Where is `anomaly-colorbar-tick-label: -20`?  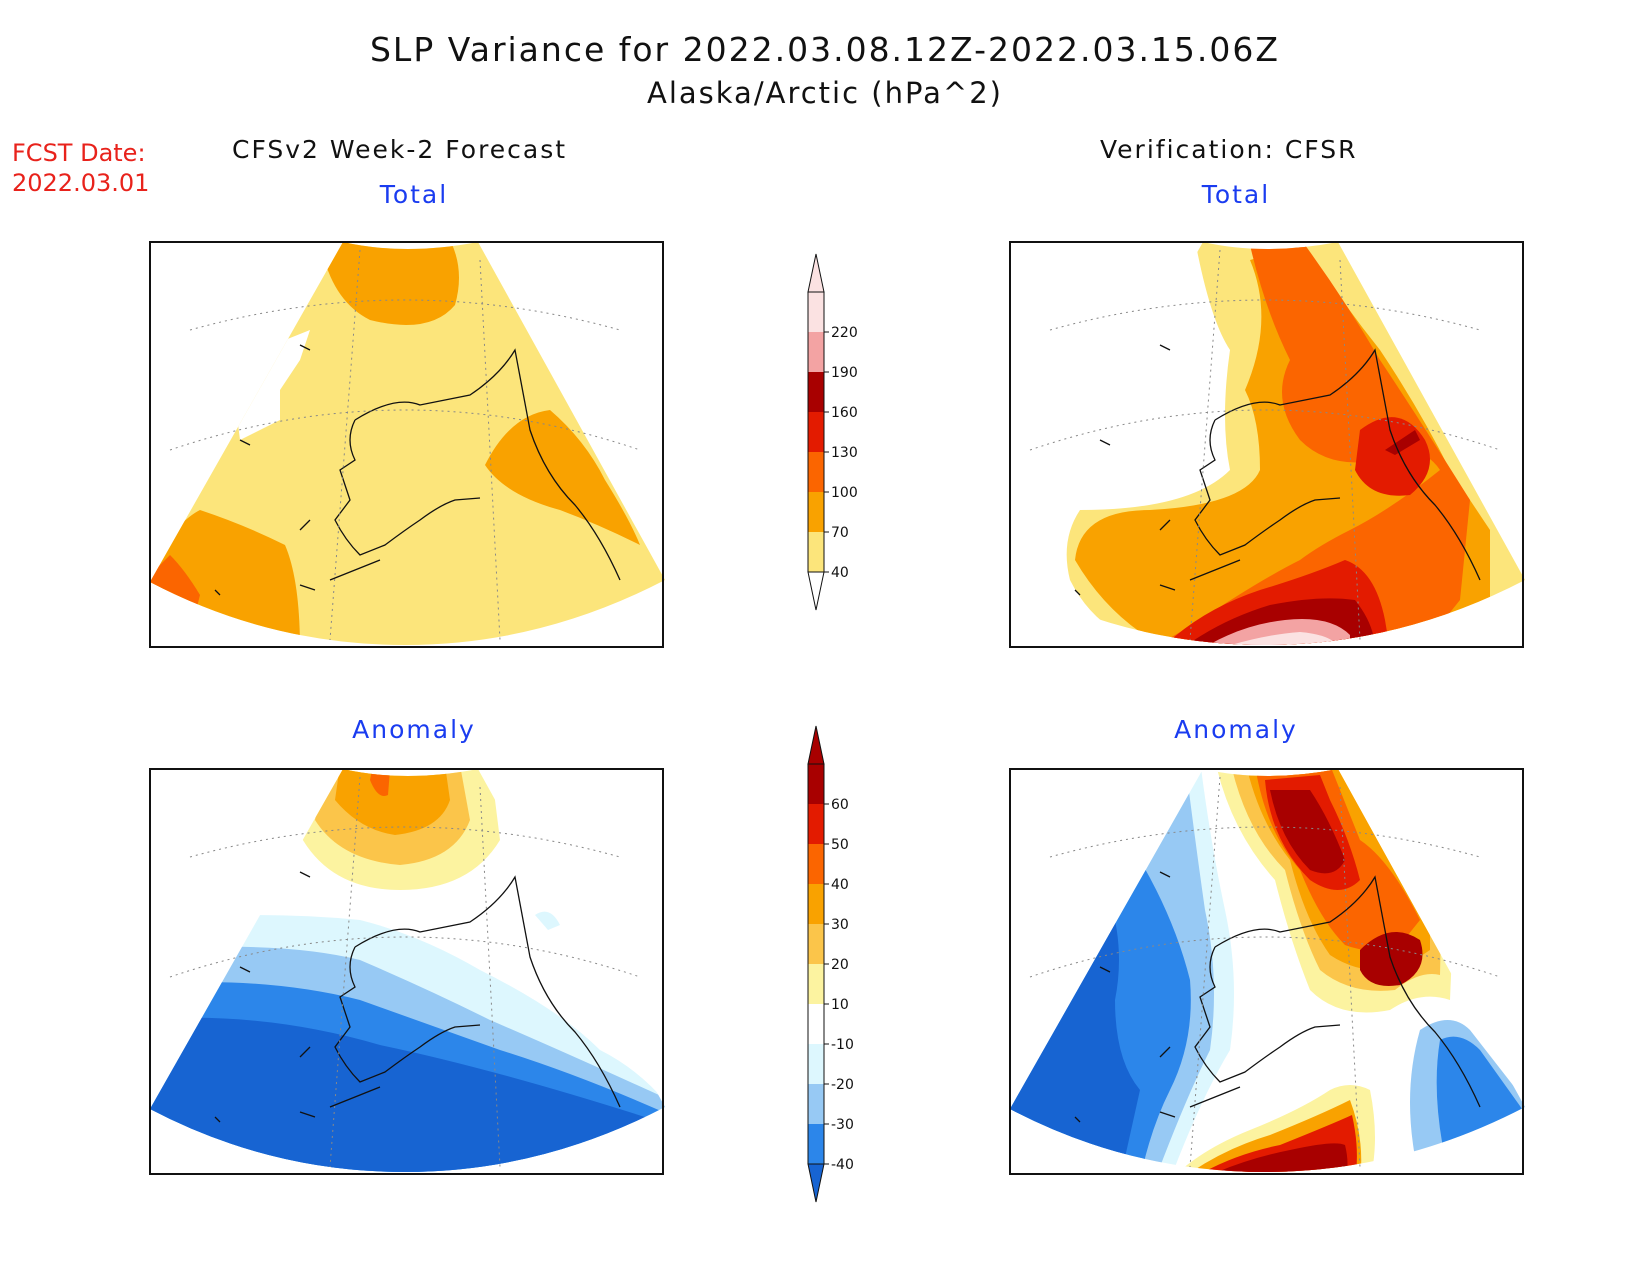
anomaly-colorbar-tick-label: -20 is located at coordinates (842, 1085).